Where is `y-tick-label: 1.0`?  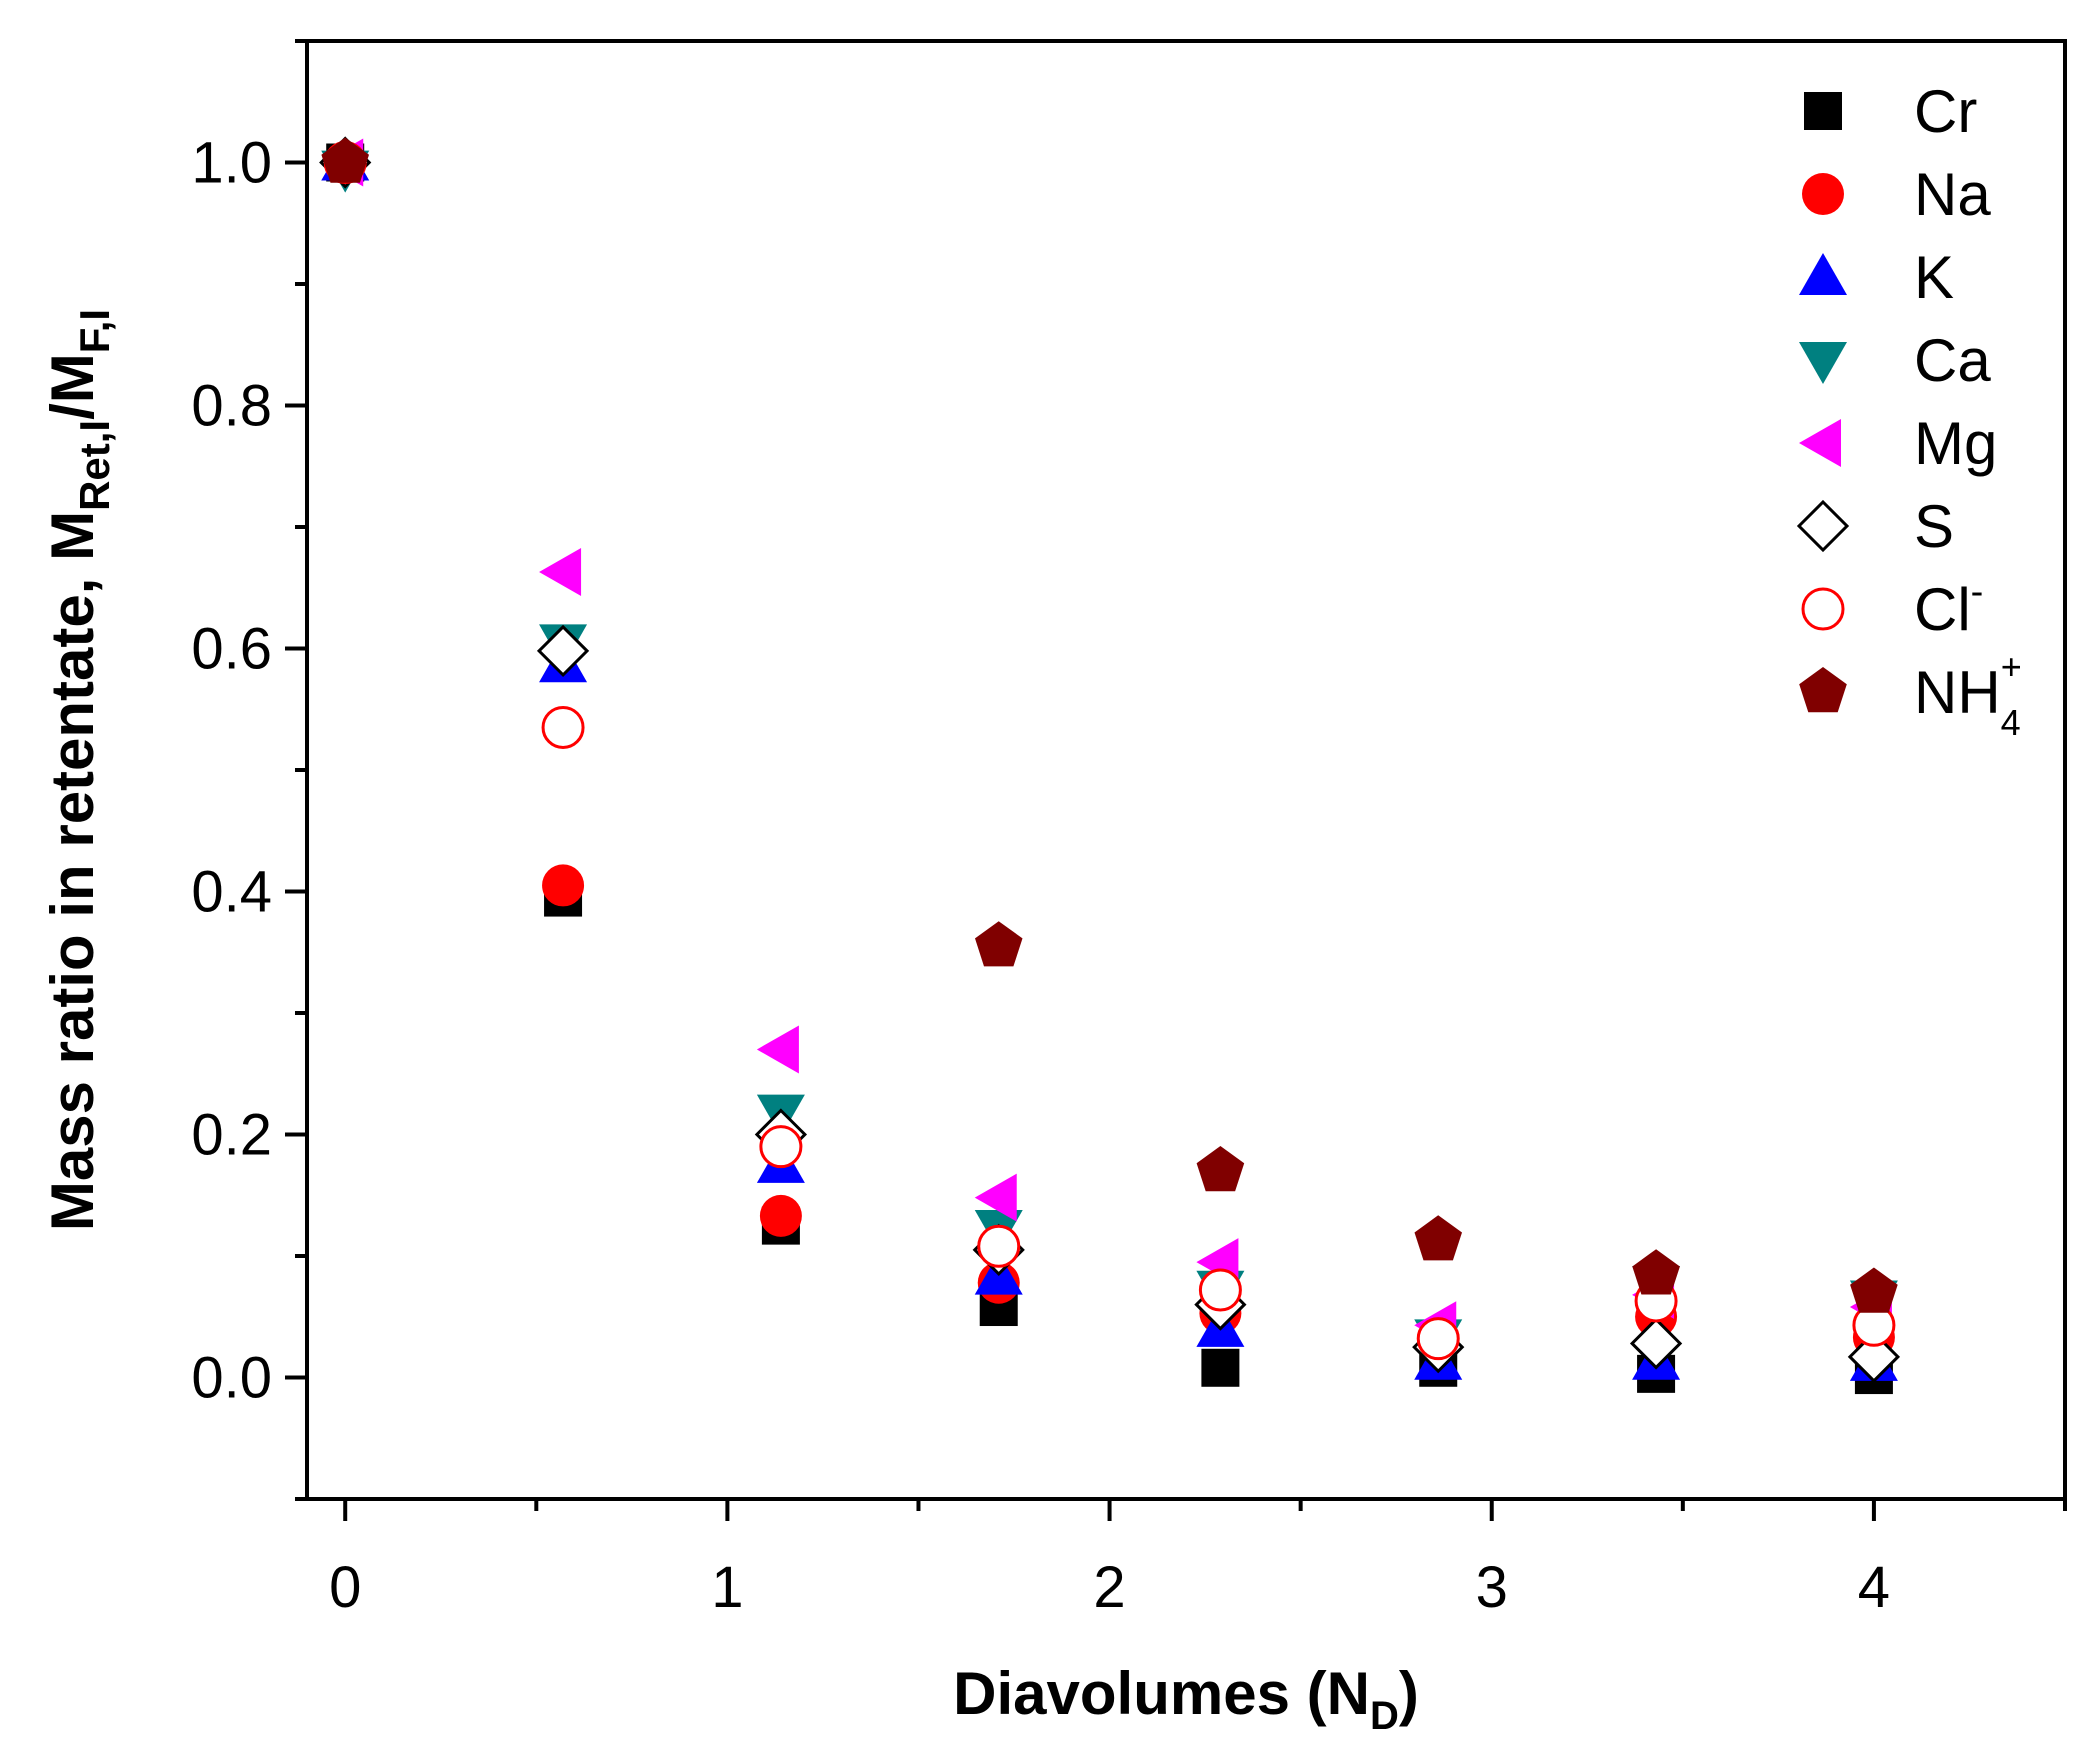
y-tick-label: 1.0 is located at coordinates (231, 163).